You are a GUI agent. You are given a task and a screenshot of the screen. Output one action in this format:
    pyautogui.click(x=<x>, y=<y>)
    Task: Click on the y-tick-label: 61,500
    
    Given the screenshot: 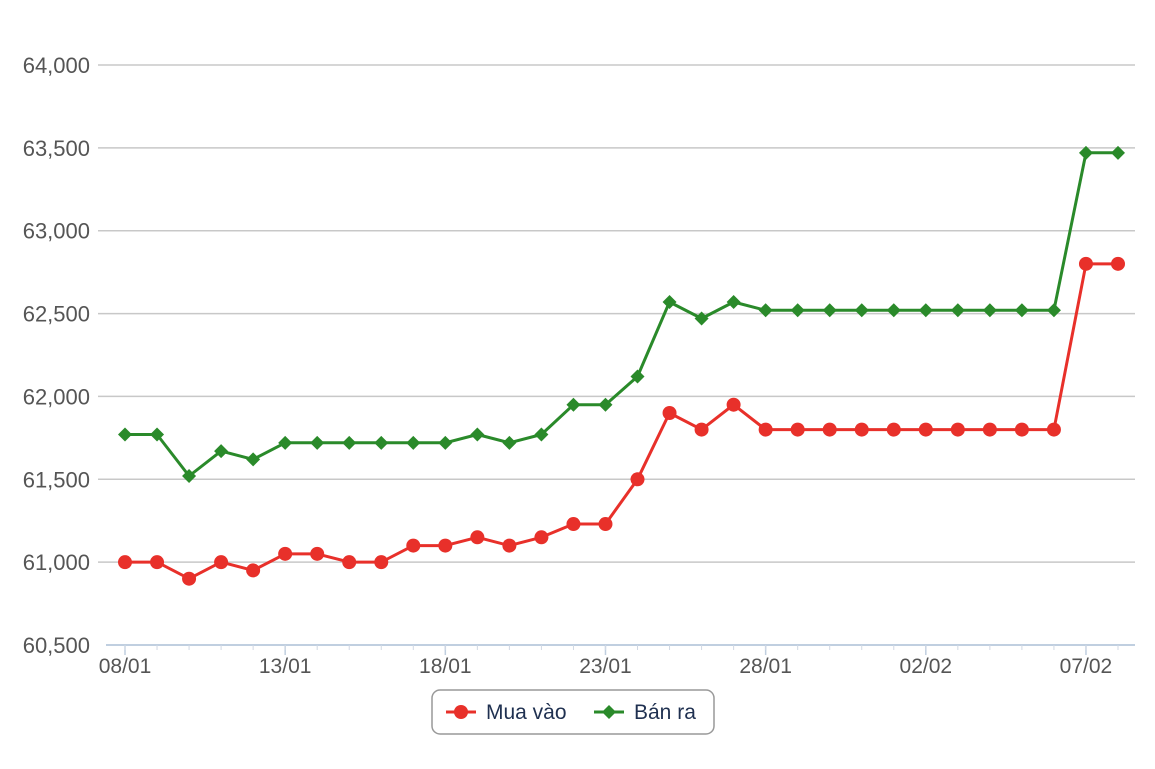 What is the action you would take?
    pyautogui.click(x=56, y=479)
    